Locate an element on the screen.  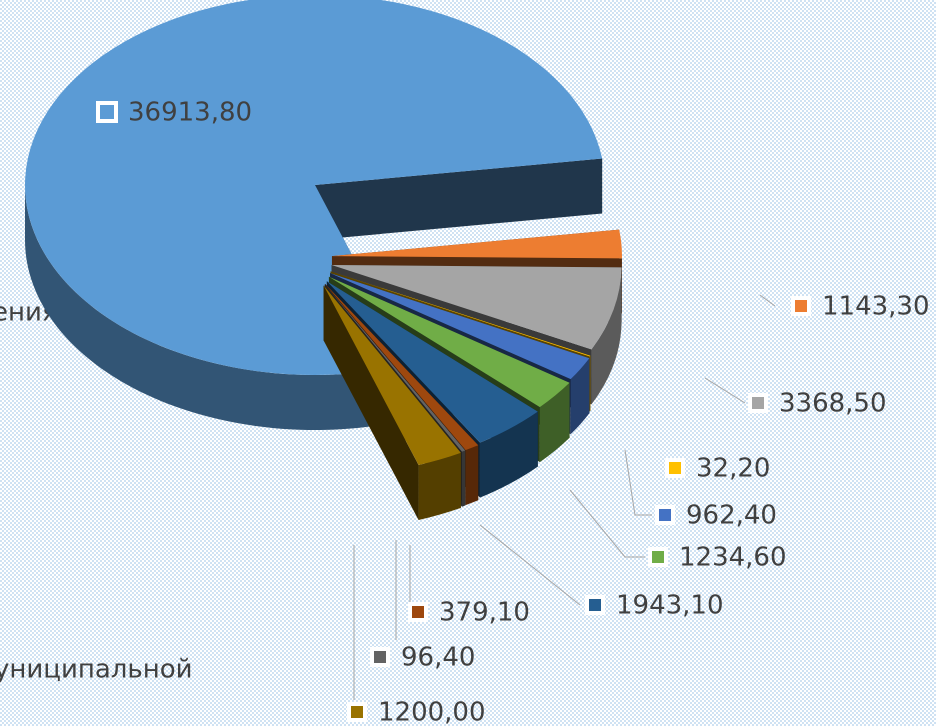
data-label: 379,10 is located at coordinates (484, 613).